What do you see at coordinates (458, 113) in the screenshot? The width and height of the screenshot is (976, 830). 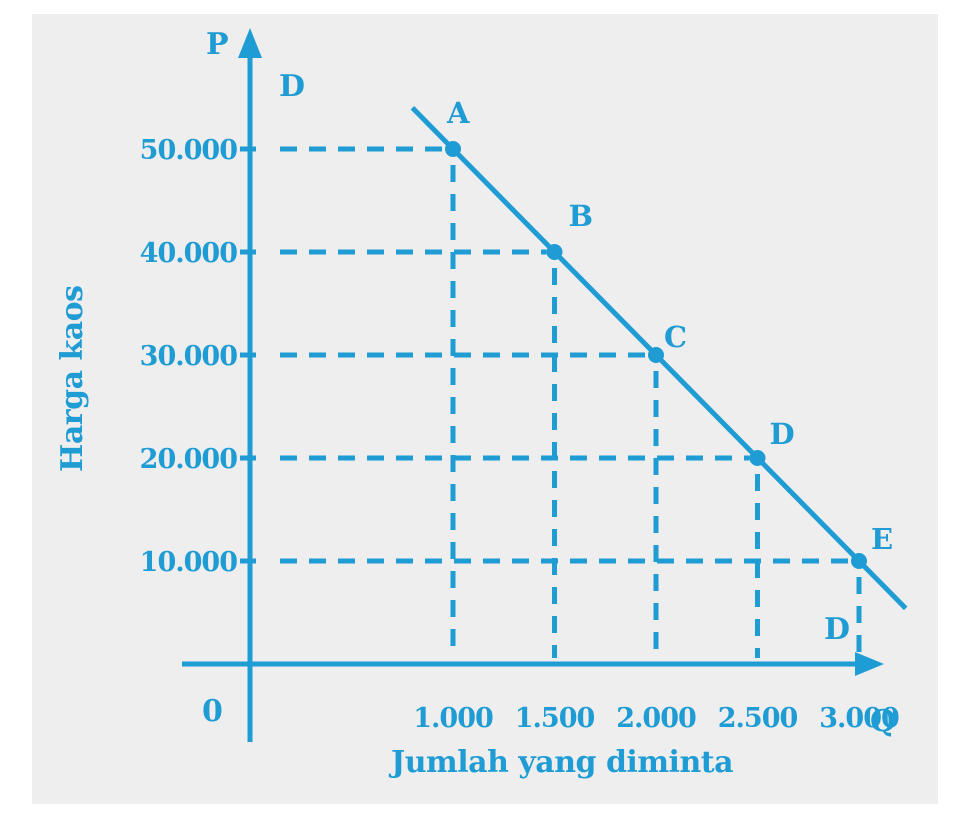 I see `data-point-label: A` at bounding box center [458, 113].